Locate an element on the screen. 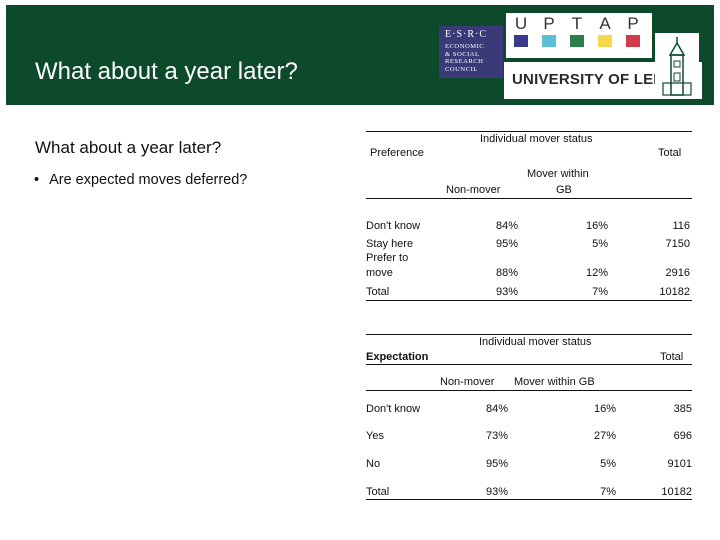  table-cell: 12% is located at coordinates (596, 273).